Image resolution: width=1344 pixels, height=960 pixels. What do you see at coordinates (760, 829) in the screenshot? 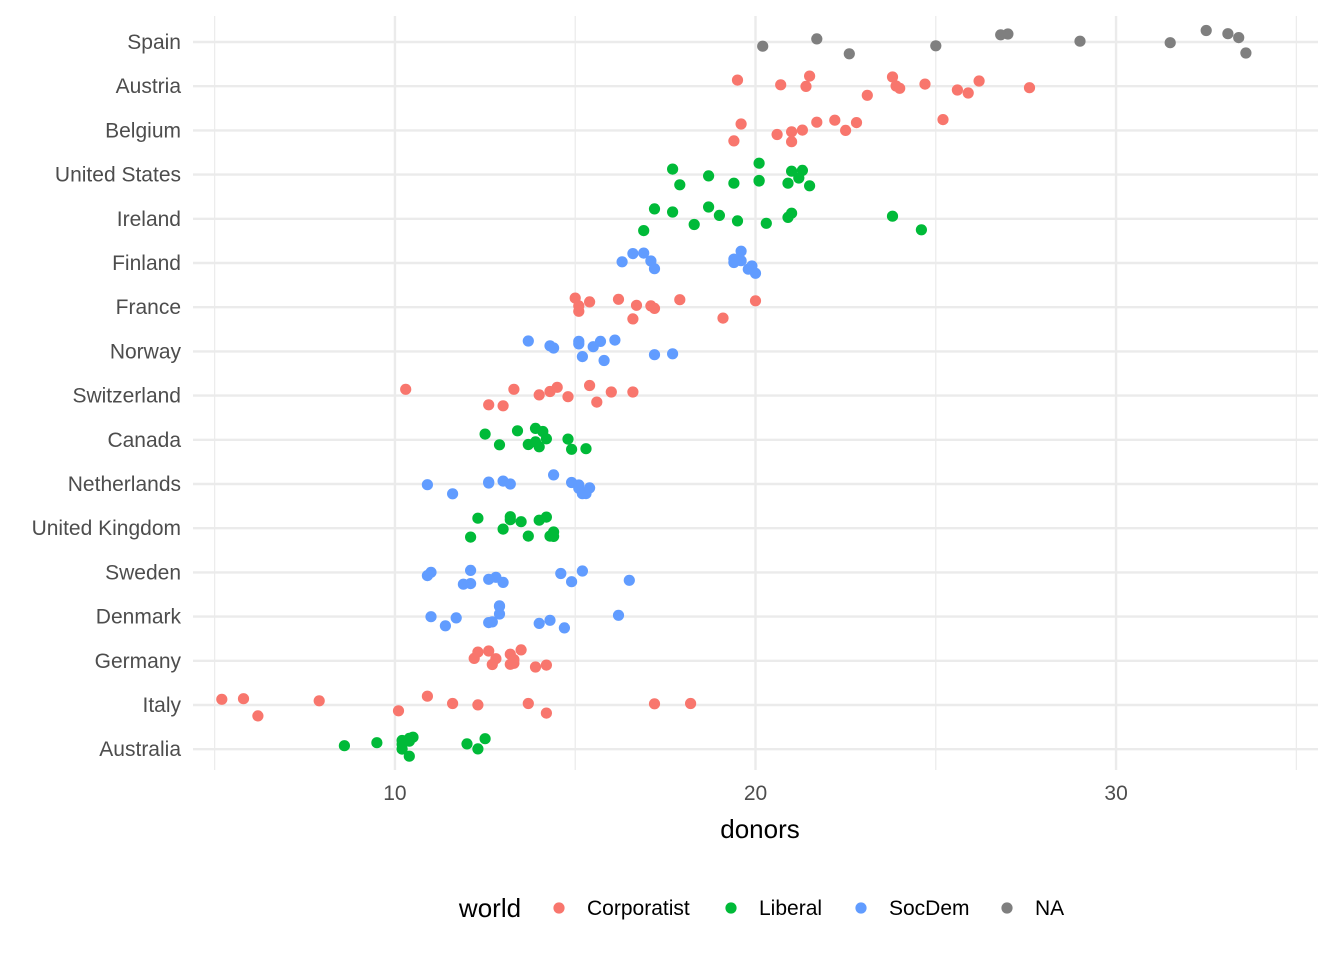
I see `x-axis-title: donors` at bounding box center [760, 829].